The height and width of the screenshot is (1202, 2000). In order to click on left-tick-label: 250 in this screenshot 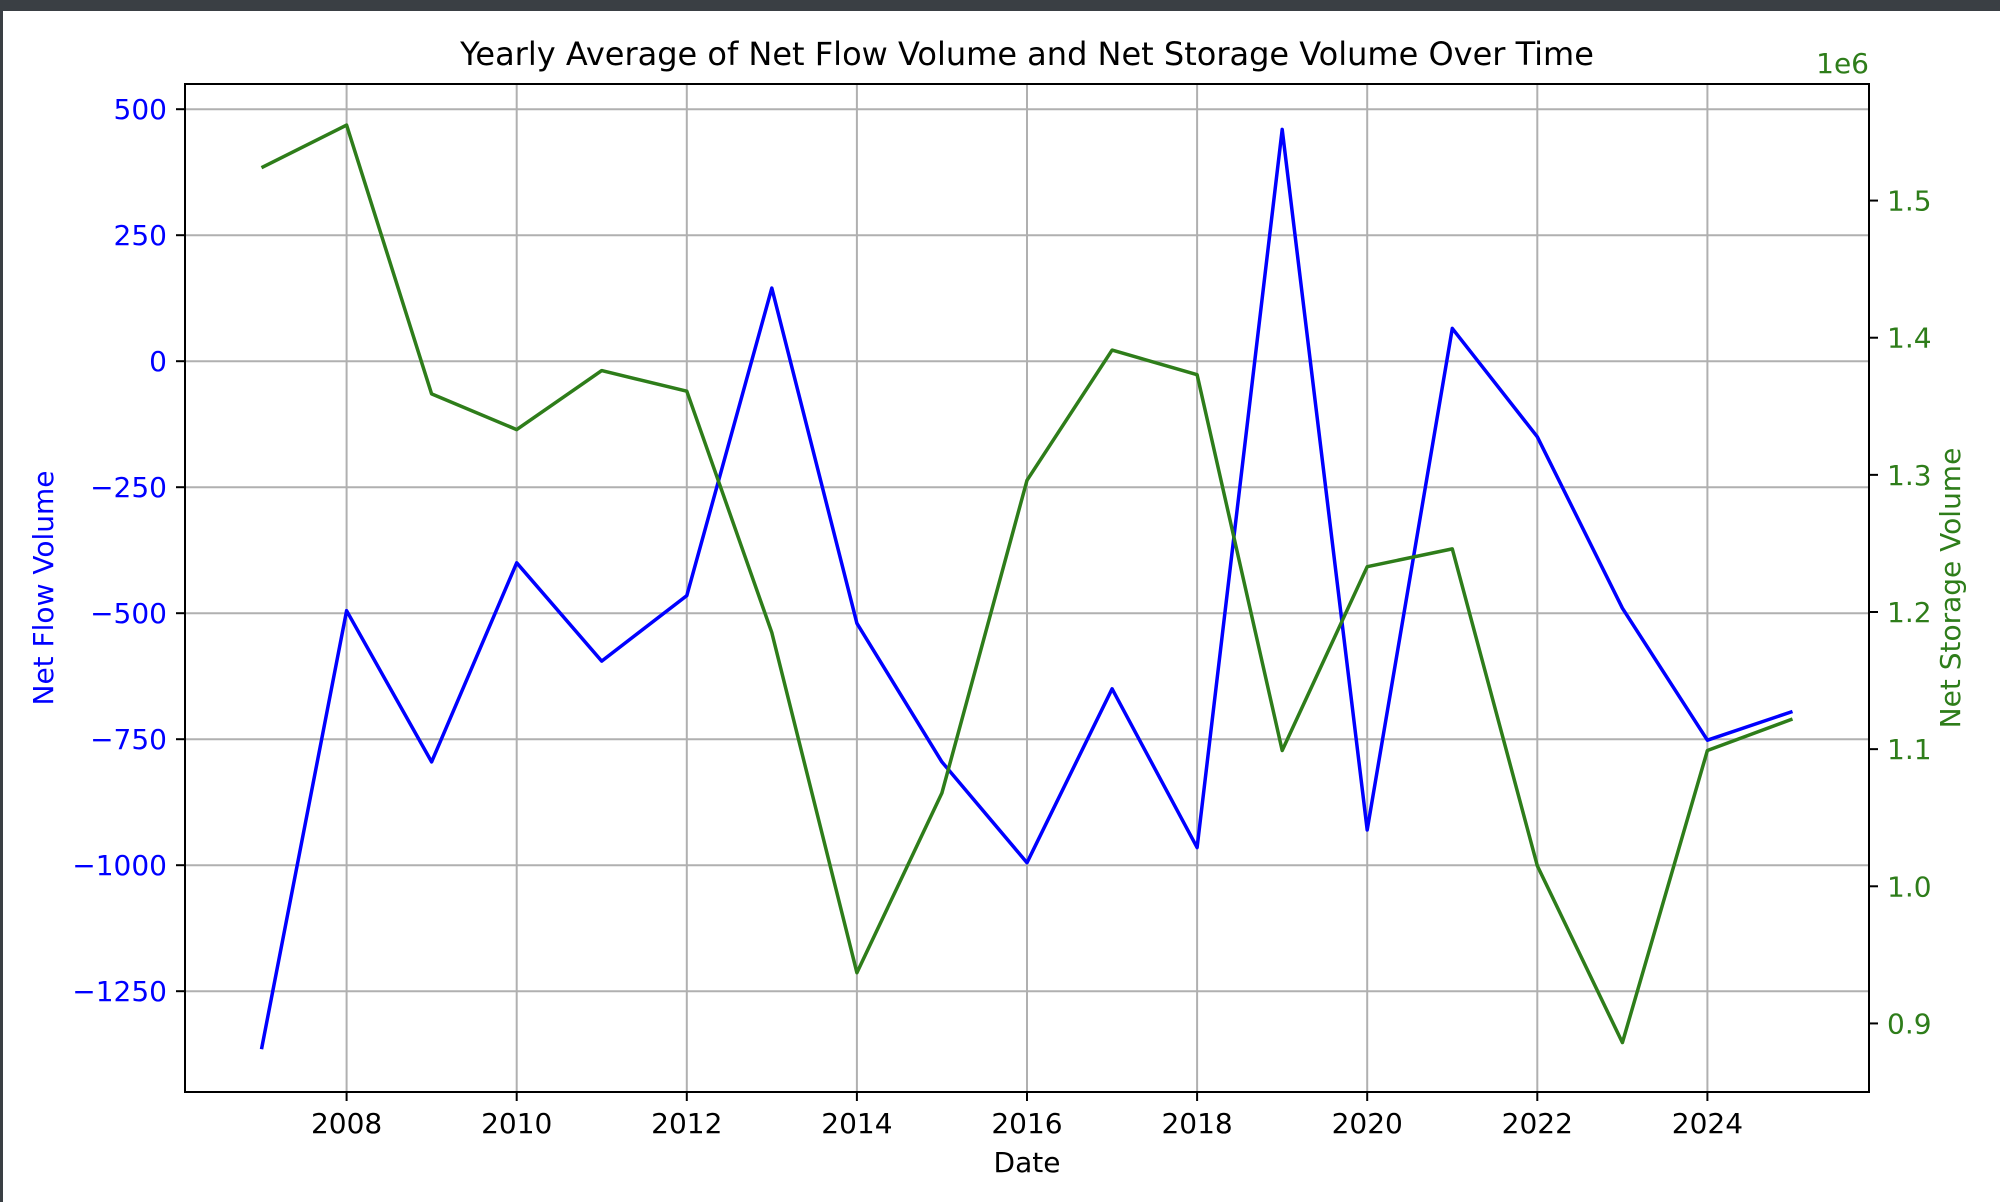, I will do `click(140, 235)`.